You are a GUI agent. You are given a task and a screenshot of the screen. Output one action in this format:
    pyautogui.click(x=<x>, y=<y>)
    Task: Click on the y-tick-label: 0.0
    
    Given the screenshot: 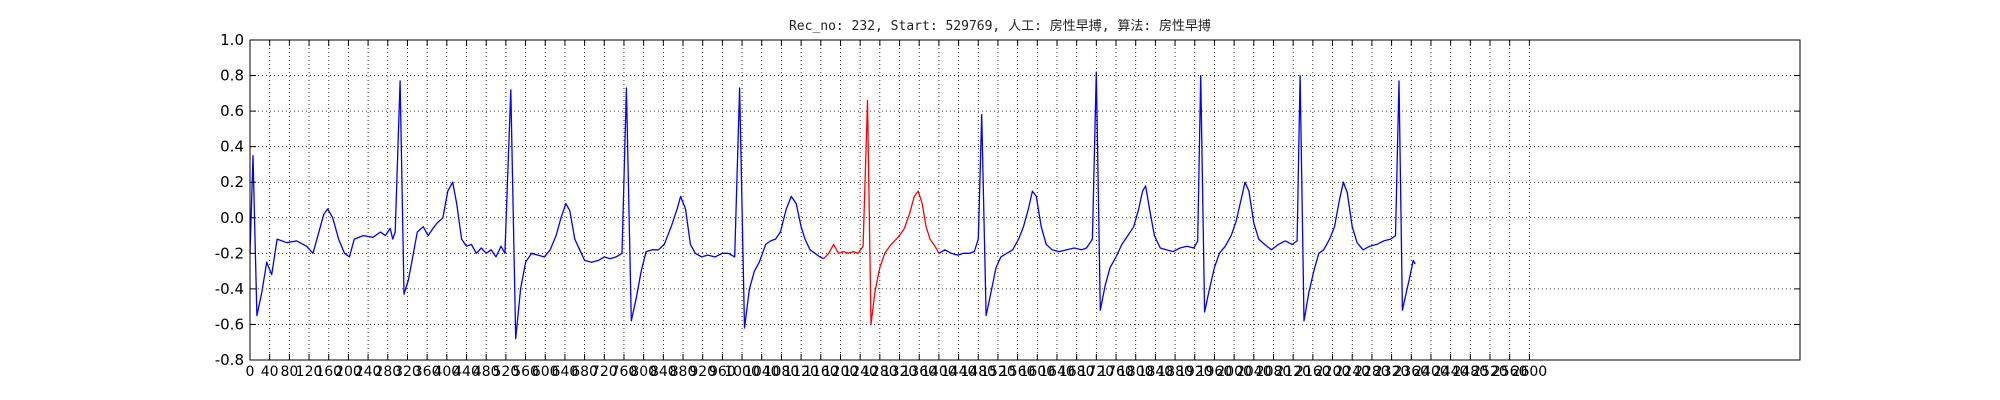 What is the action you would take?
    pyautogui.click(x=232, y=218)
    